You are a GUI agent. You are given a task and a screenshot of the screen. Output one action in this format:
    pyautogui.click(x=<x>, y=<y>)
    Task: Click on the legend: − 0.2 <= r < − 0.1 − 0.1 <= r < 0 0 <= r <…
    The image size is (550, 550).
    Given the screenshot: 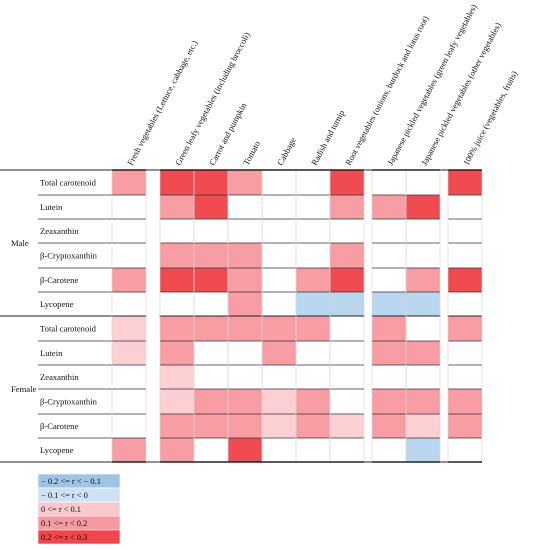 What is the action you would take?
    pyautogui.click(x=79, y=509)
    